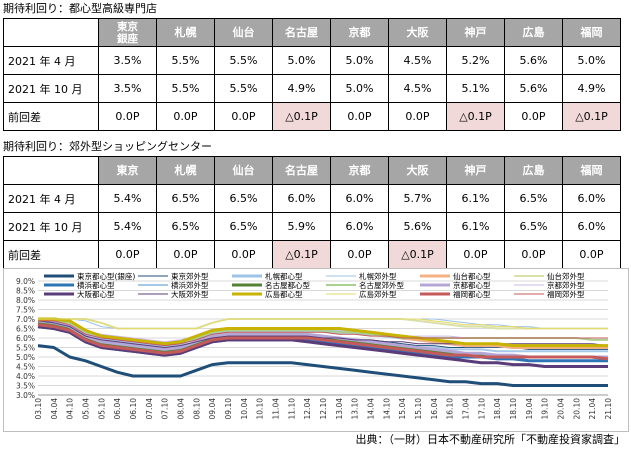 The height and width of the screenshot is (450, 631). What do you see at coordinates (149, 409) in the screenshot?
I see `x-tick-label: 07.04` at bounding box center [149, 409].